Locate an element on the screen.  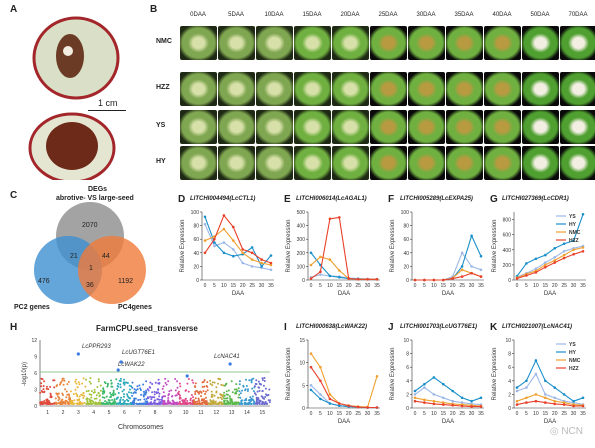
chart-x-tick-label: 35 is located at coordinates (271, 286).